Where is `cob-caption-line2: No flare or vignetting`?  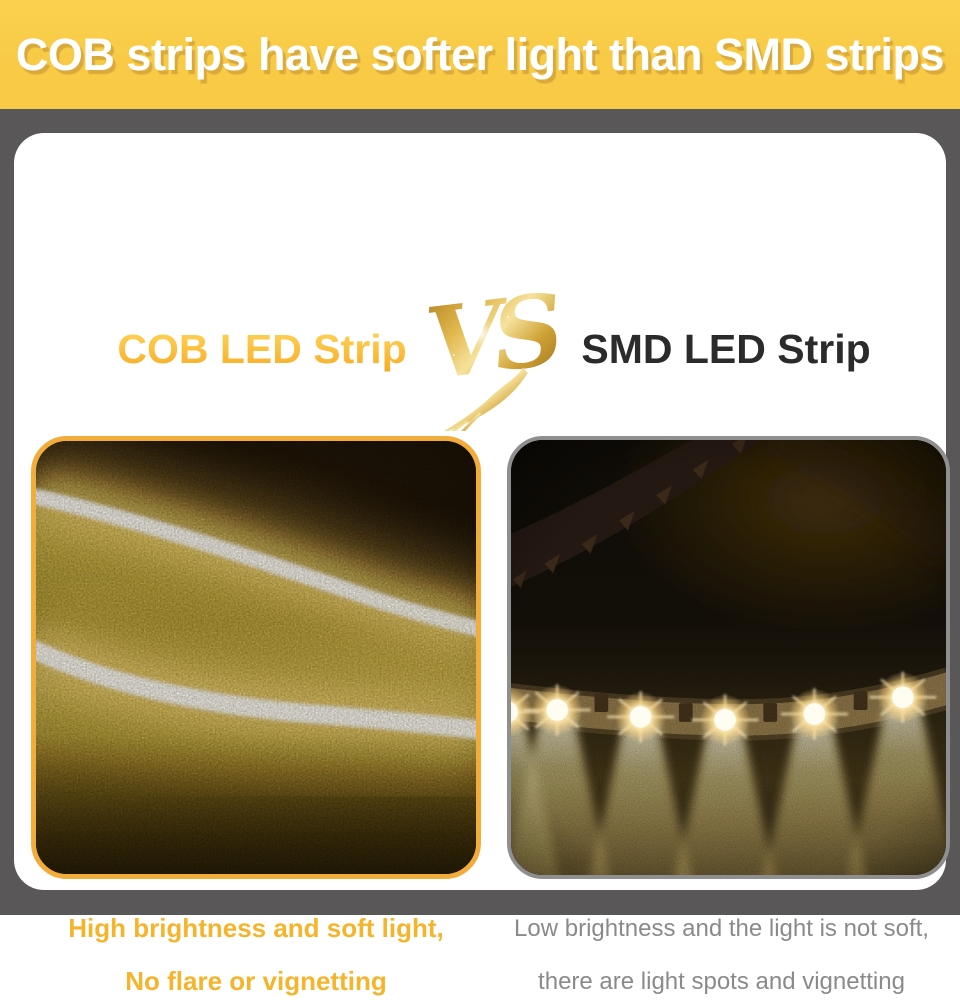 cob-caption-line2: No flare or vignetting is located at coordinates (256, 981).